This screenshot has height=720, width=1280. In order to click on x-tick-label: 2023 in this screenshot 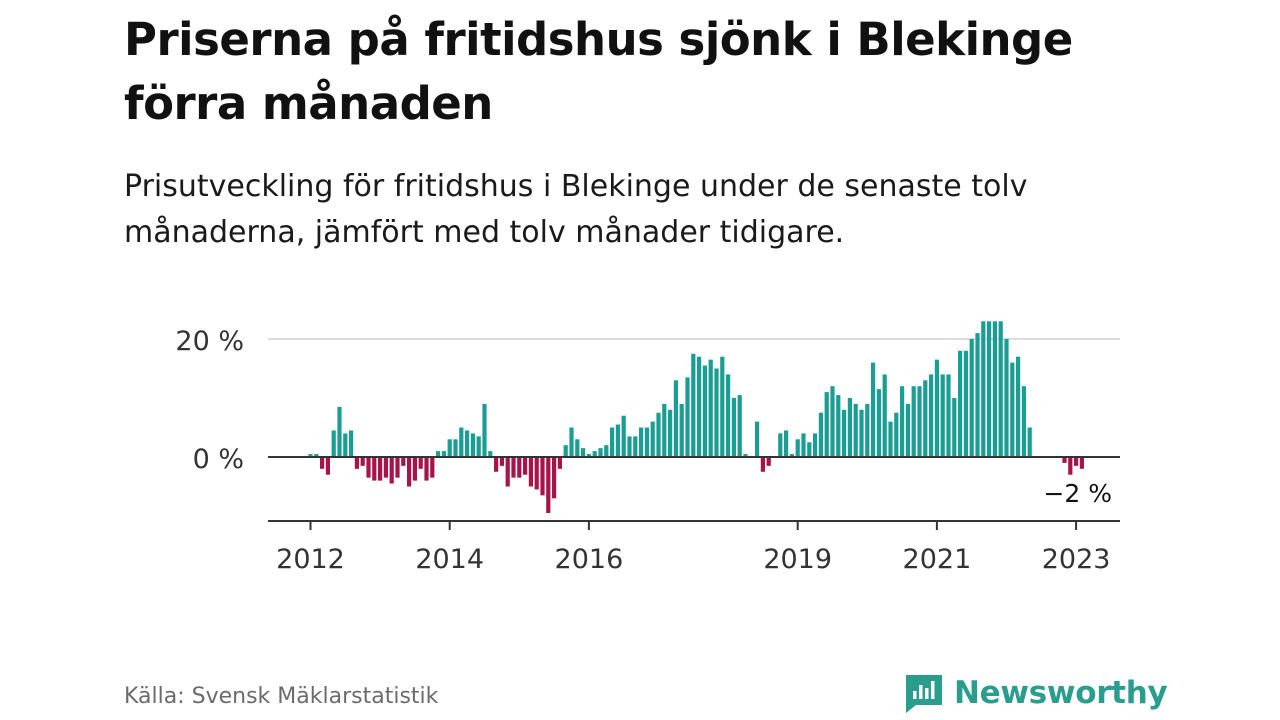, I will do `click(1076, 559)`.